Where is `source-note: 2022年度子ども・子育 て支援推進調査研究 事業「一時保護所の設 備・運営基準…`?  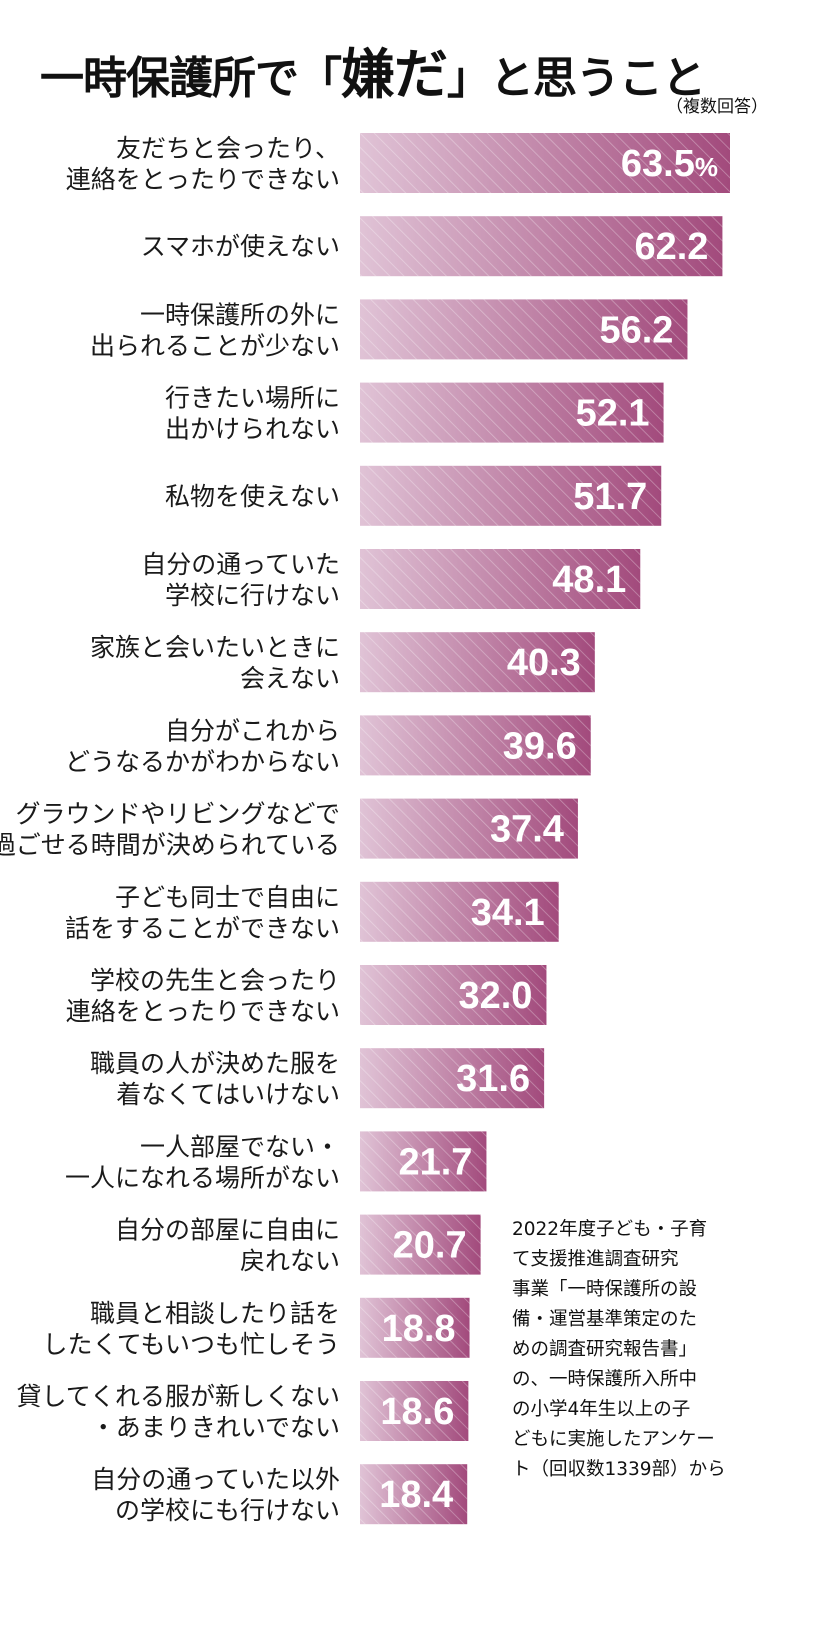 source-note: 2022年度子ども・子育 て支援推進調査研究 事業「一時保護所の設 備・運営基準… is located at coordinates (619, 1349).